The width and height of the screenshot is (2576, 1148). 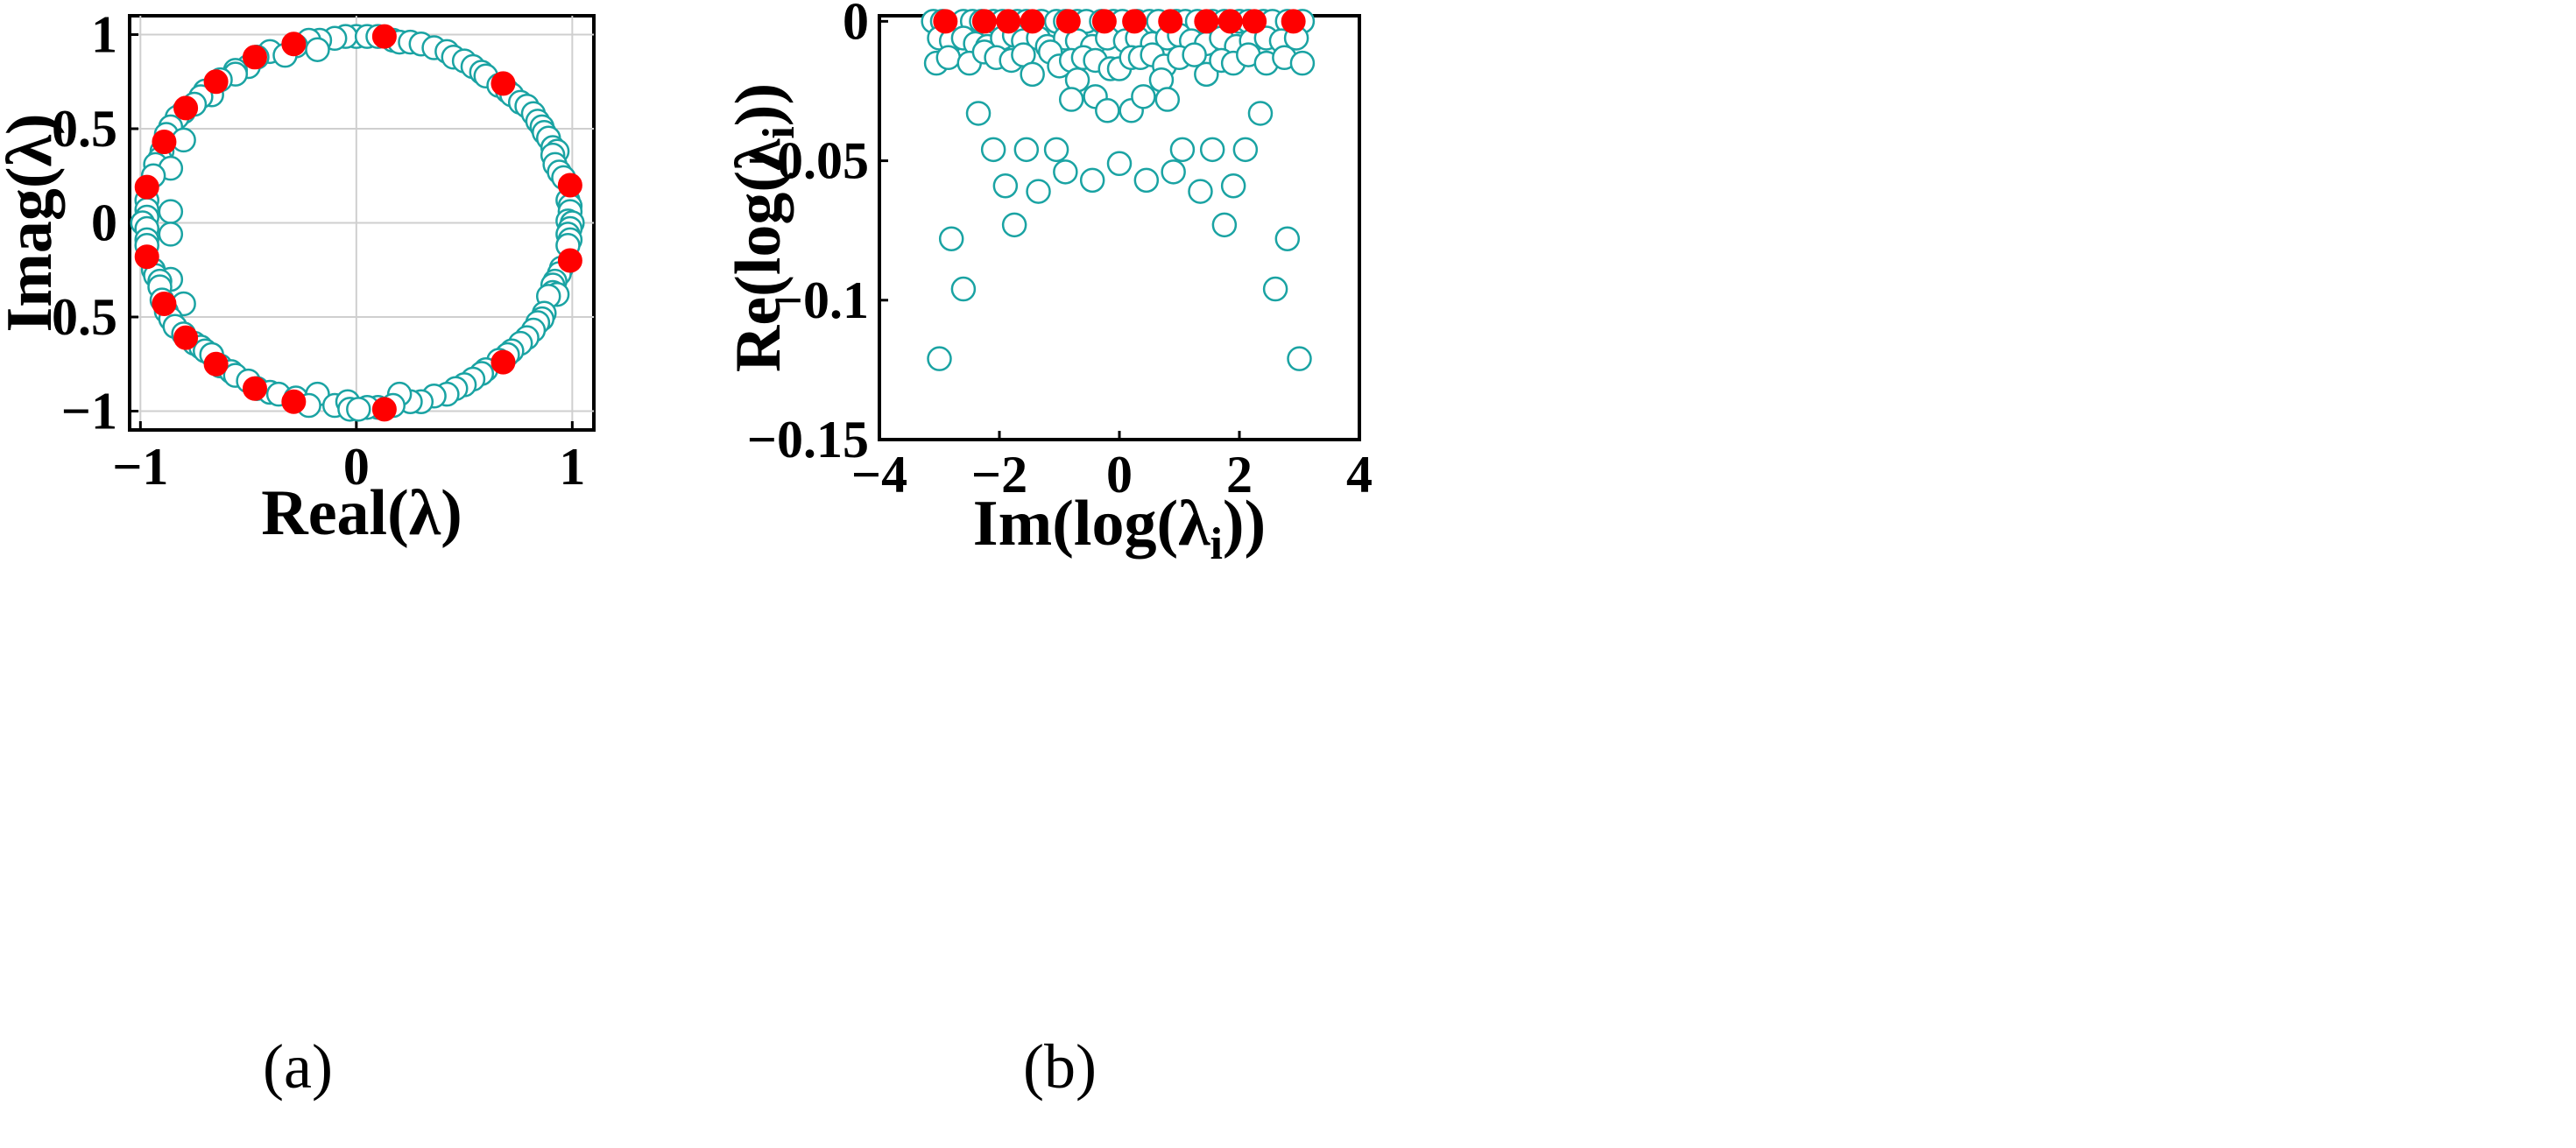 What do you see at coordinates (1359, 475) in the screenshot?
I see `panel-b-x-tick-label: 4` at bounding box center [1359, 475].